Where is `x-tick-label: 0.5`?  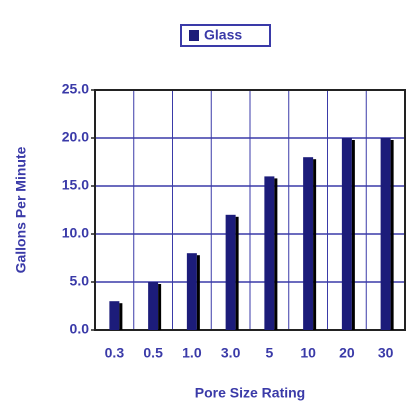
x-tick-label: 0.5 is located at coordinates (153, 353).